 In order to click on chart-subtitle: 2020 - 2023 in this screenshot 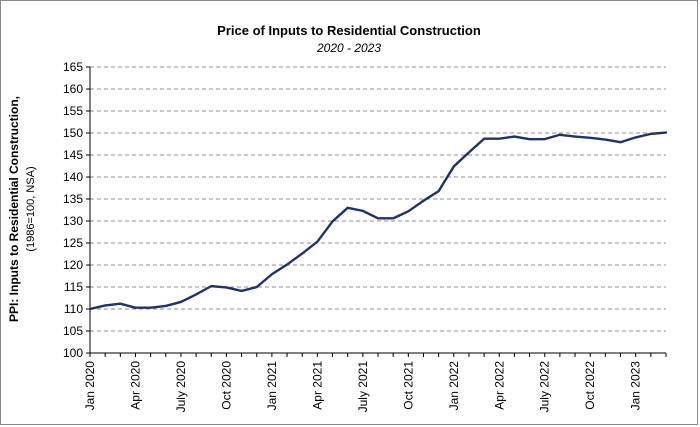, I will do `click(348, 48)`.